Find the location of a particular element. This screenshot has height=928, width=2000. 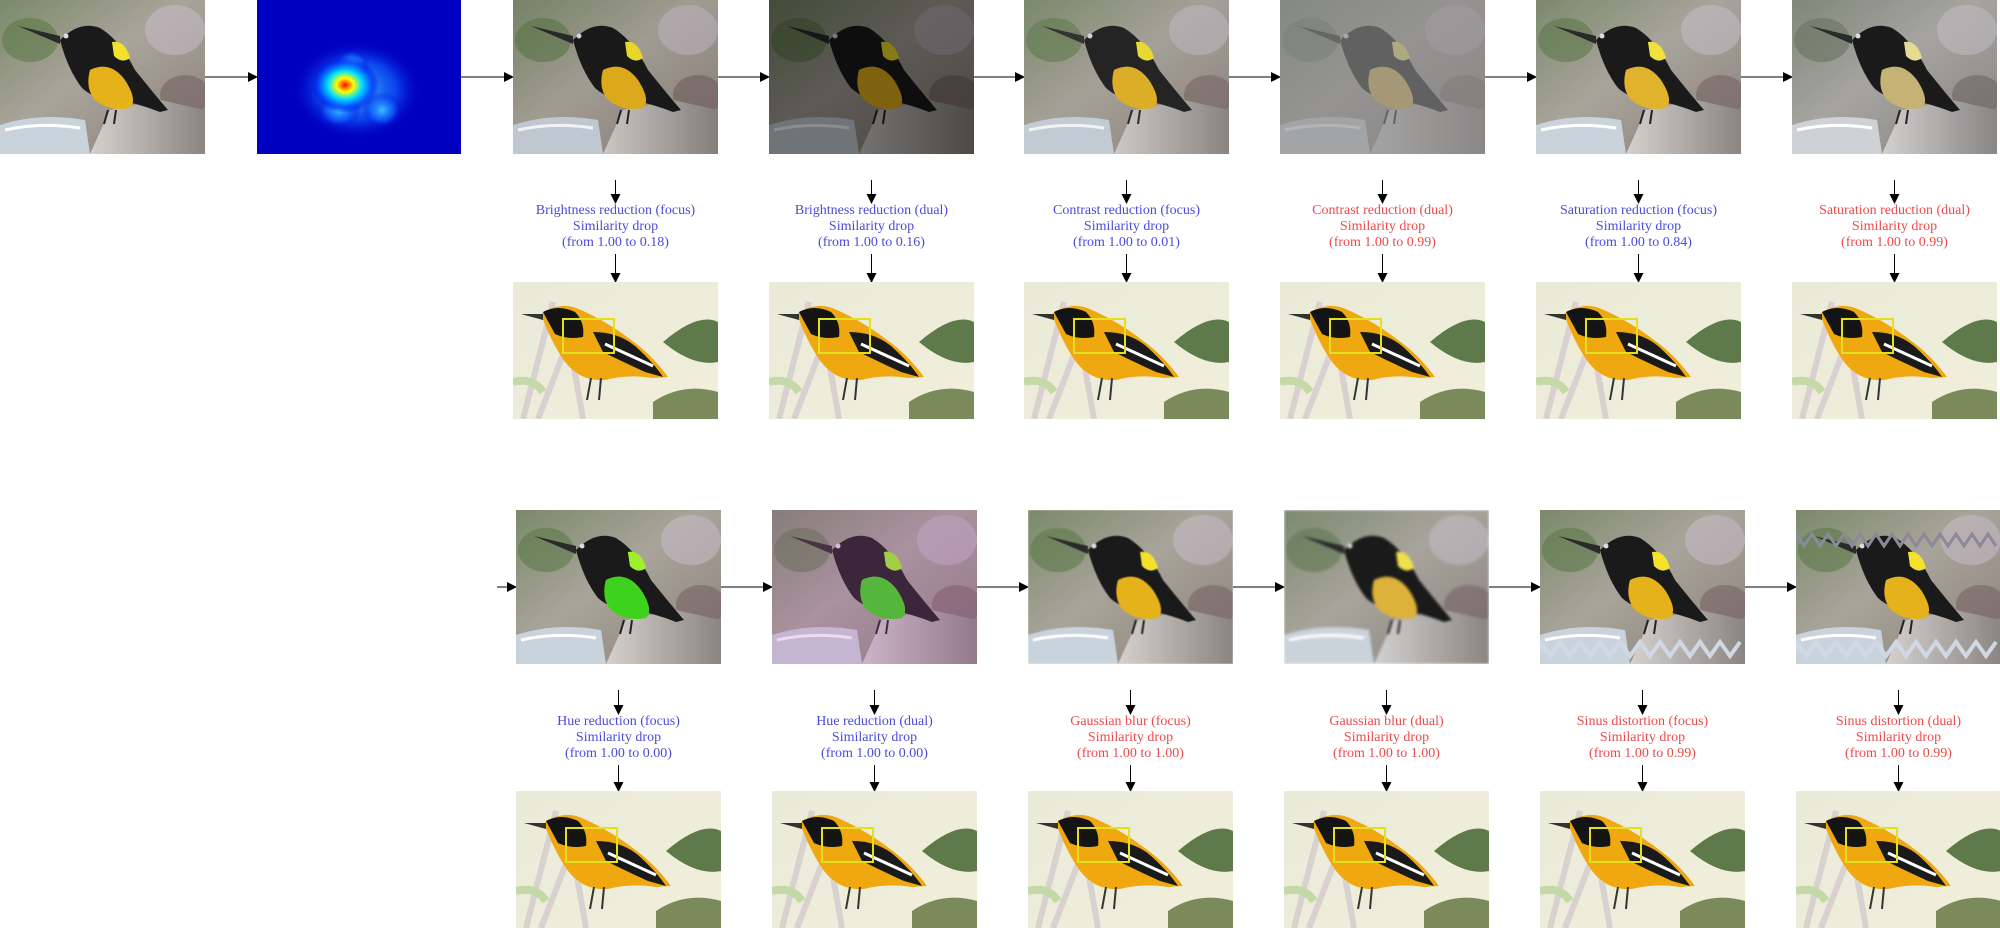

caption-title: Gaussian blur (dual) is located at coordinates (1387, 722).